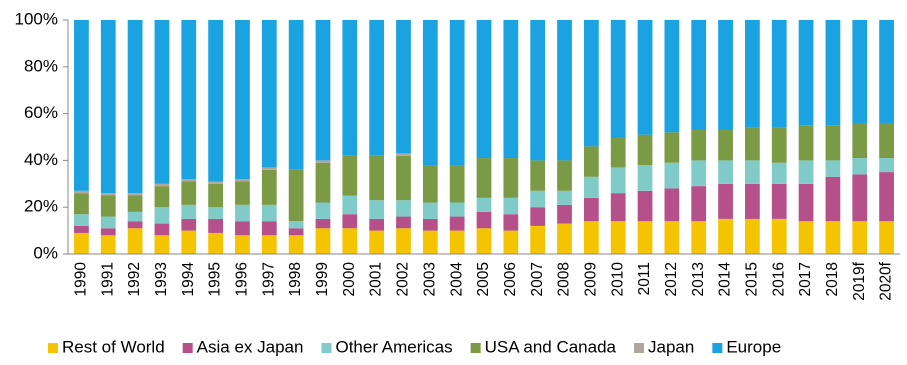 The width and height of the screenshot is (907, 365). What do you see at coordinates (805, 279) in the screenshot?
I see `x-tick-label: 2017` at bounding box center [805, 279].